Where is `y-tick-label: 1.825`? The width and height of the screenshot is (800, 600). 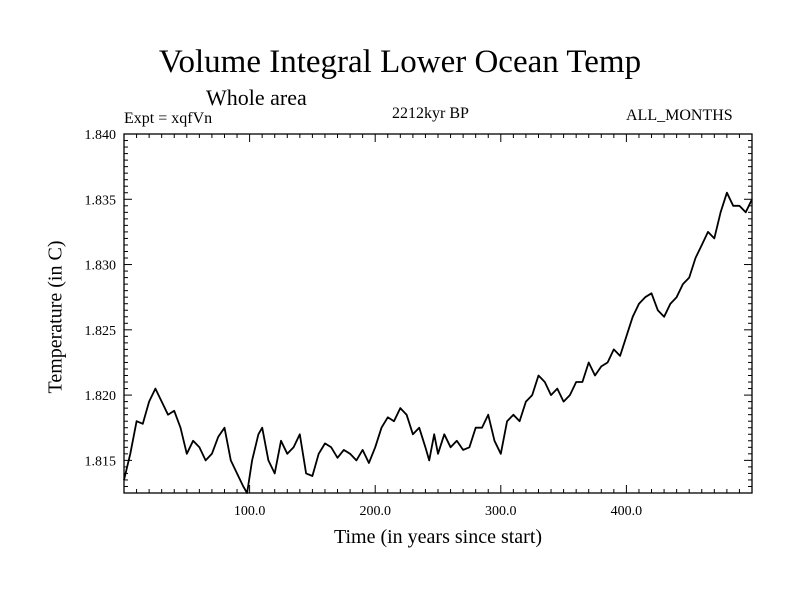
y-tick-label: 1.825 is located at coordinates (101, 331).